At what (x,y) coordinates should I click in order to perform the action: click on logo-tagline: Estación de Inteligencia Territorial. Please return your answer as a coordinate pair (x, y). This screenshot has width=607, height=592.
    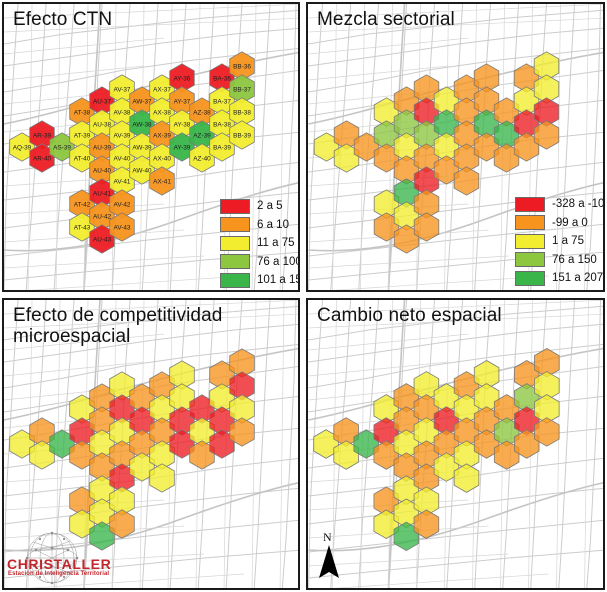
    Looking at the image, I should click on (59, 574).